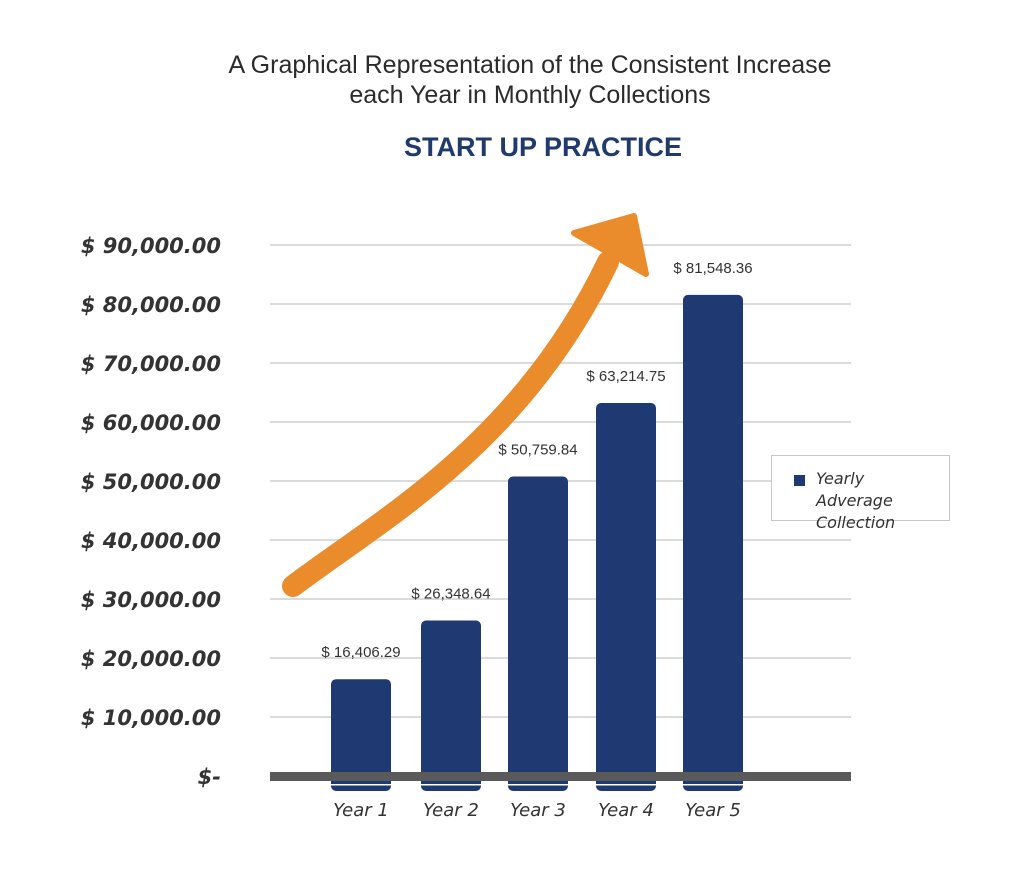 This screenshot has height=880, width=1029. Describe the element at coordinates (450, 424) in the screenshot. I see `trend-arrow-shaft` at that location.